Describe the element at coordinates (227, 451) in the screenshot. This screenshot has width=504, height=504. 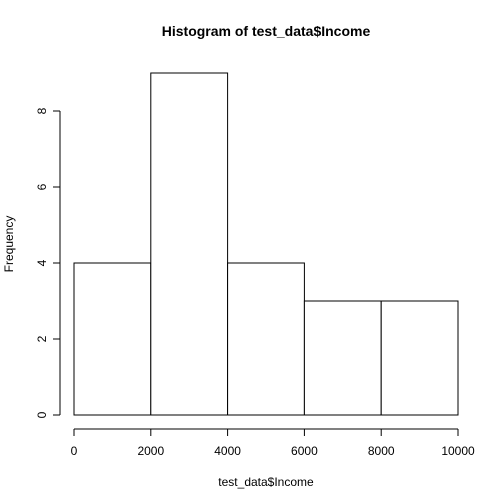
I see `x-tick-label-4000: 4000` at that location.